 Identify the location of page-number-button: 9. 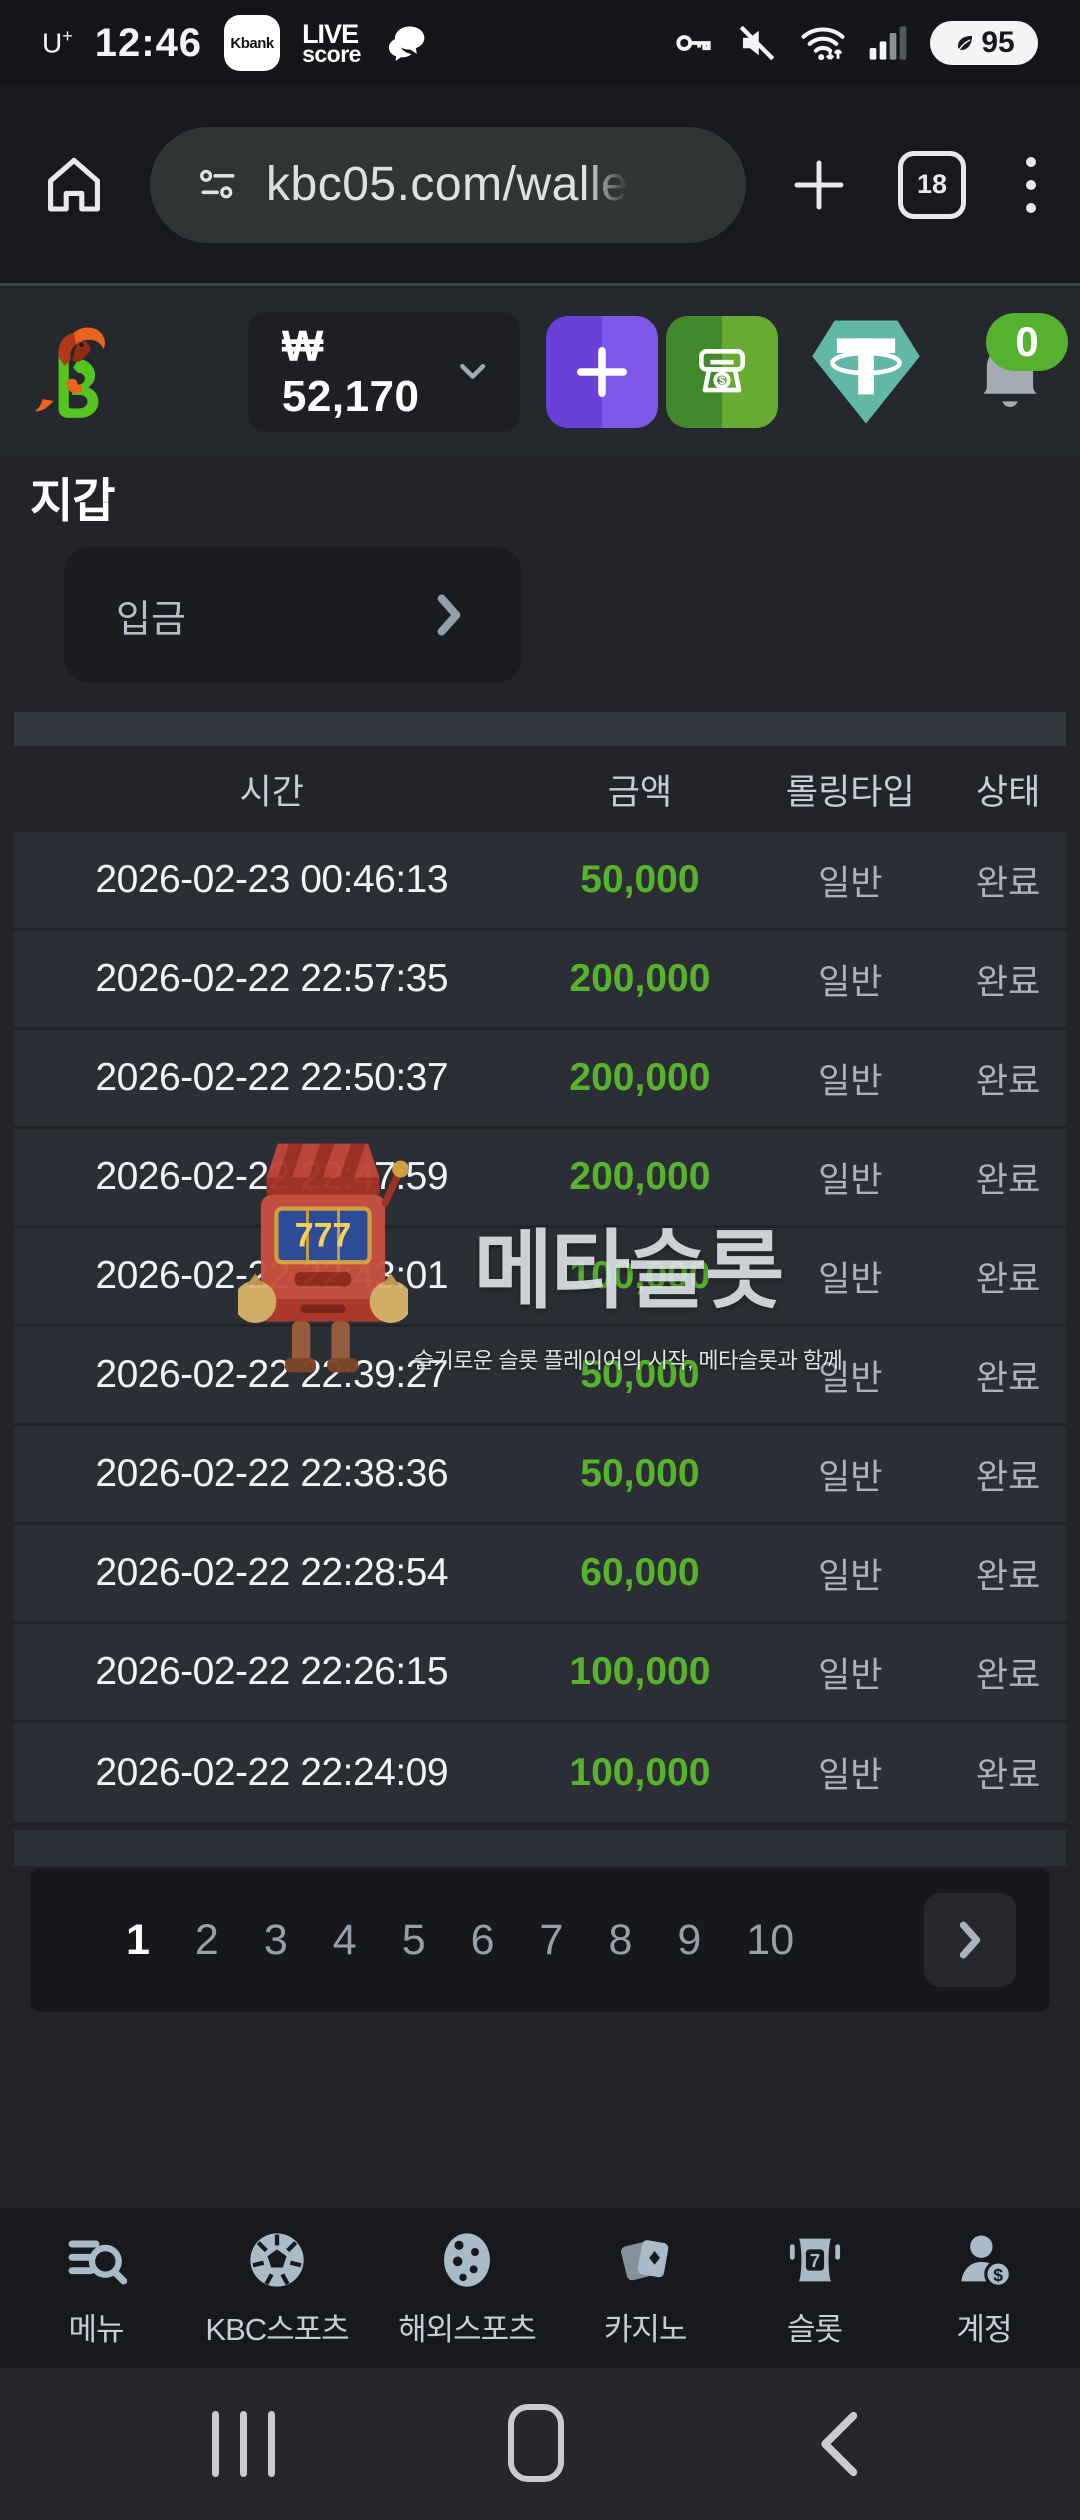
(689, 1939).